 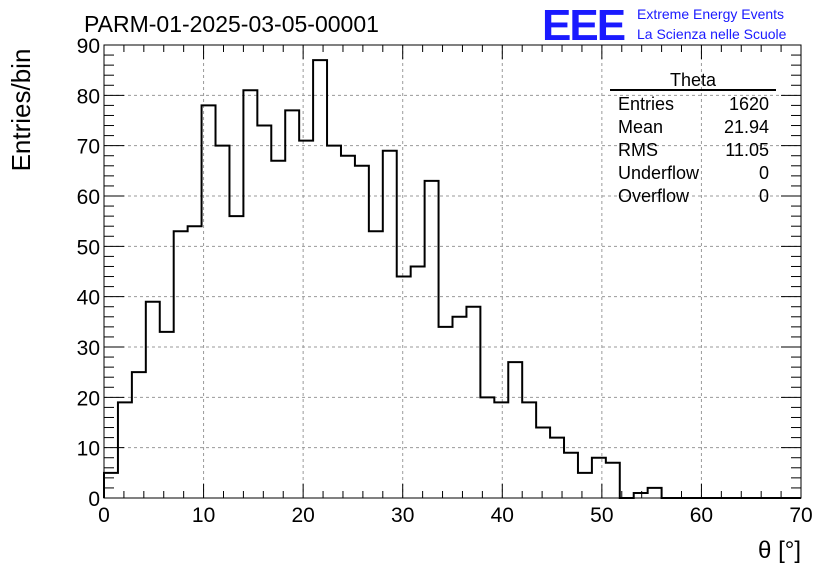 I want to click on x-tick-label: 0, so click(x=104, y=515).